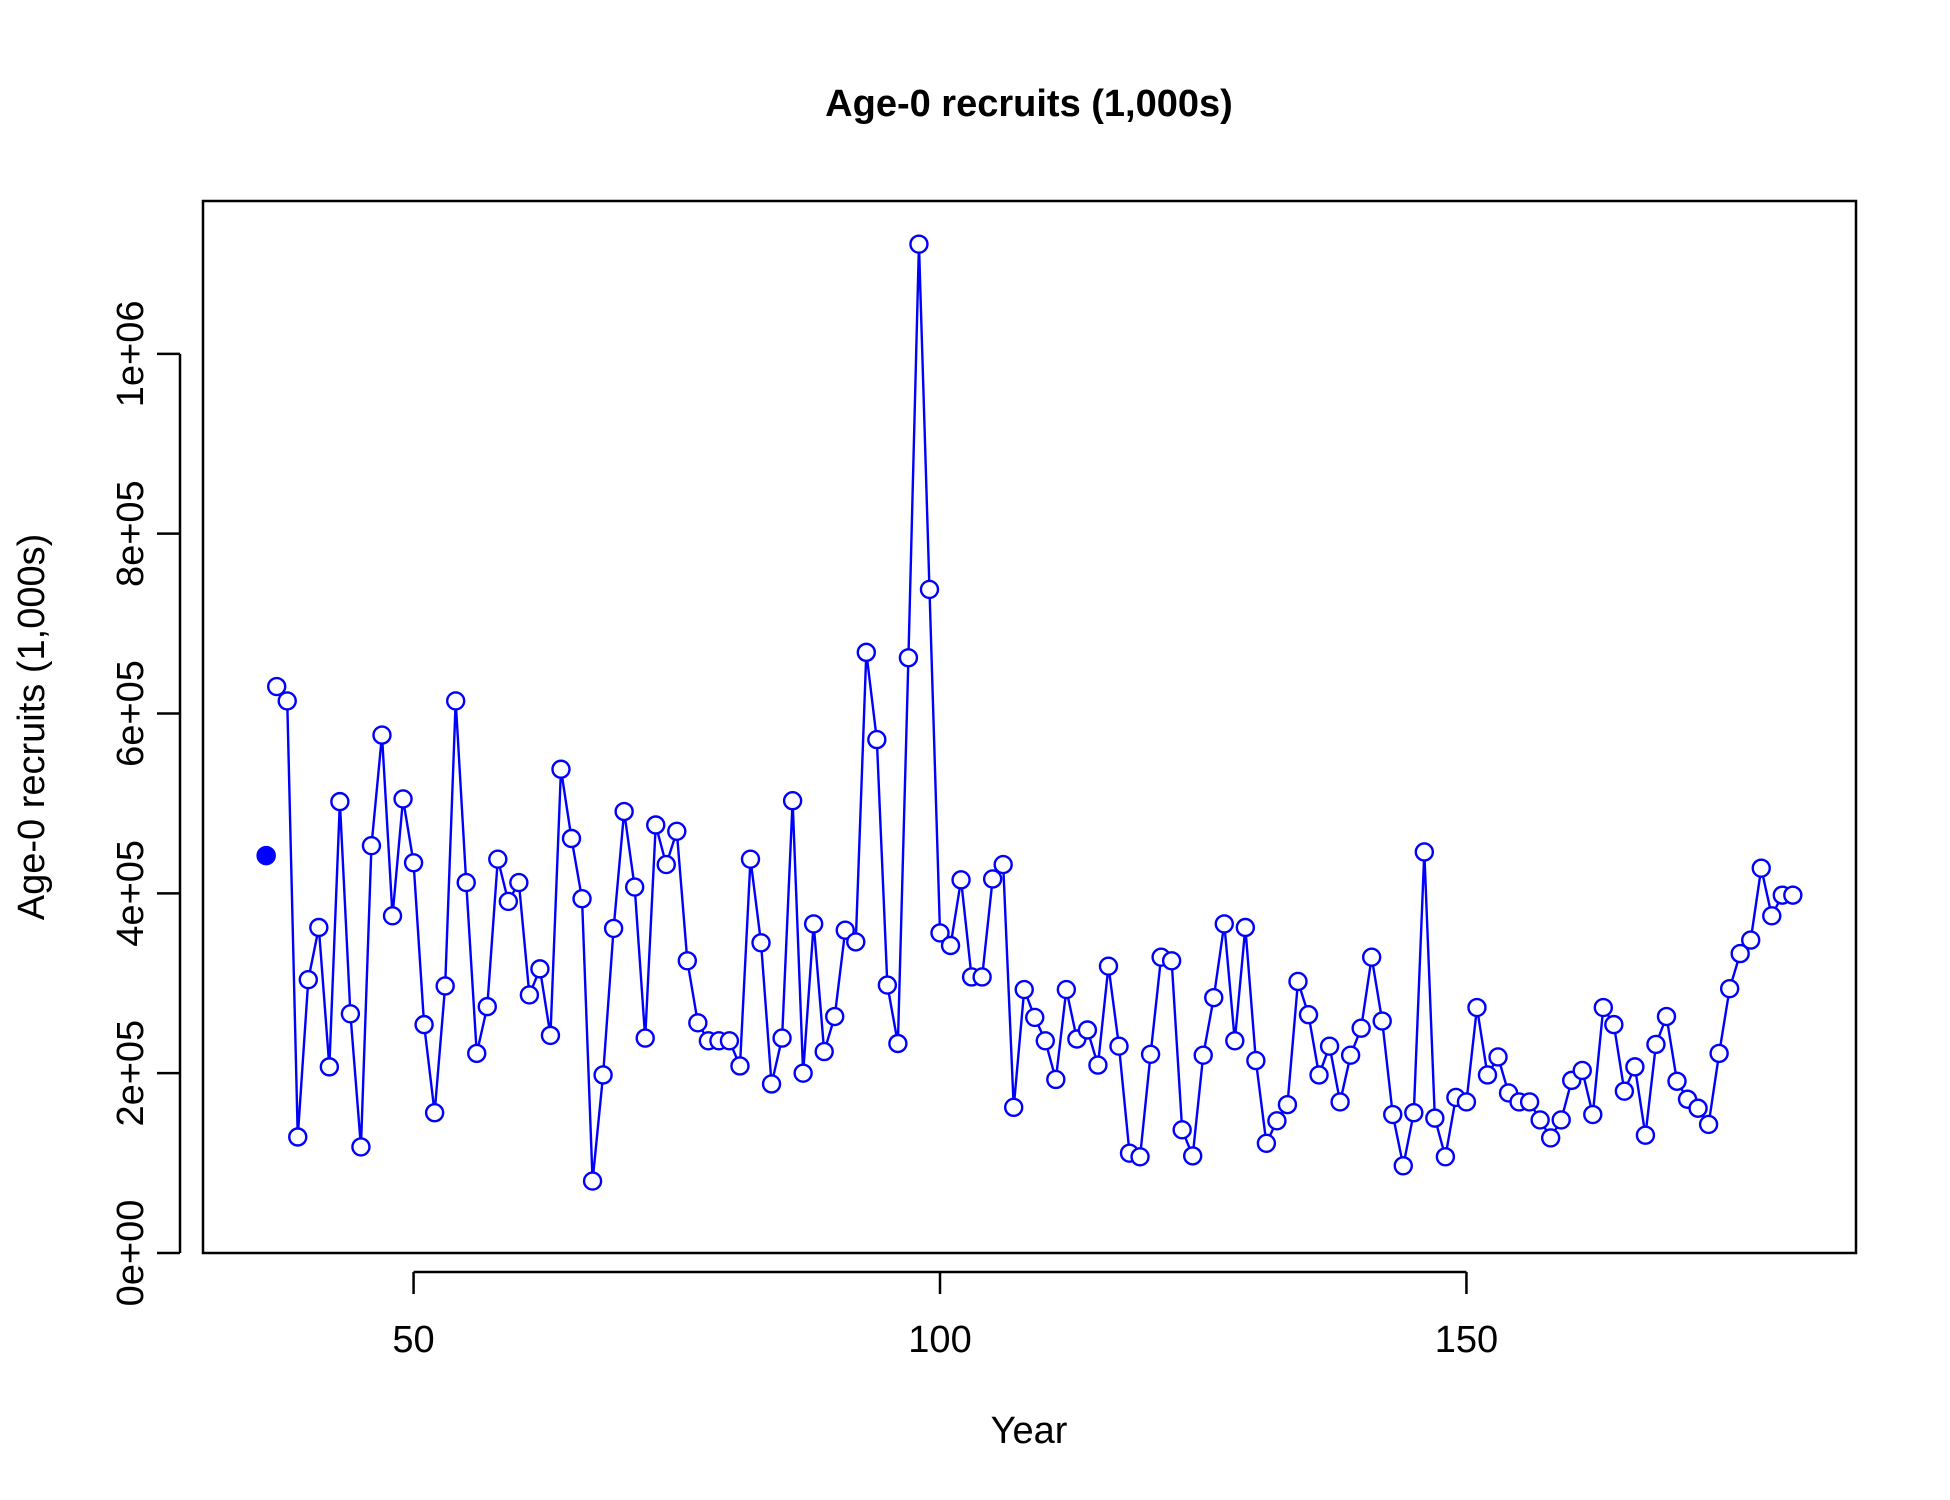 This screenshot has width=1950, height=1500. I want to click on x-tick-label: 50, so click(413, 1340).